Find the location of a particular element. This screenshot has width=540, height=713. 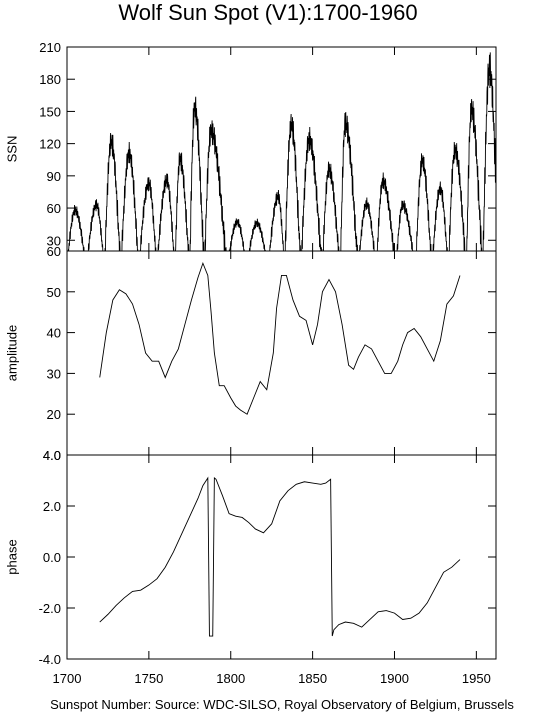

phase-ytick-label: -4.0 is located at coordinates (50, 659).